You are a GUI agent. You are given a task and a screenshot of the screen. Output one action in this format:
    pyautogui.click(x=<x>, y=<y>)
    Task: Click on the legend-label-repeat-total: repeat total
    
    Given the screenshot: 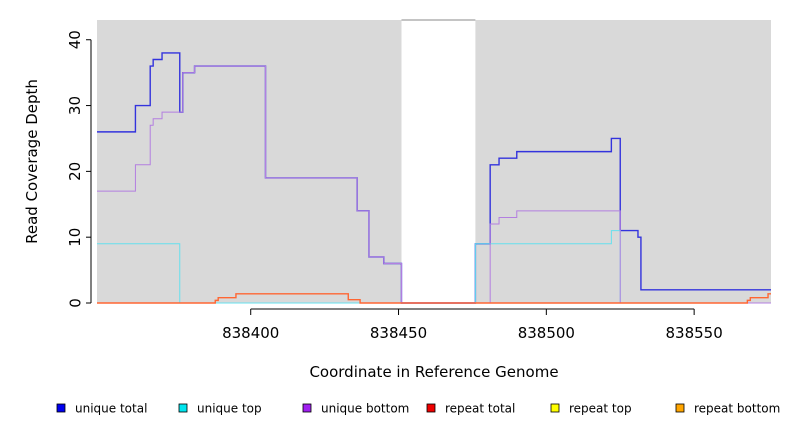 What is the action you would take?
    pyautogui.click(x=480, y=409)
    